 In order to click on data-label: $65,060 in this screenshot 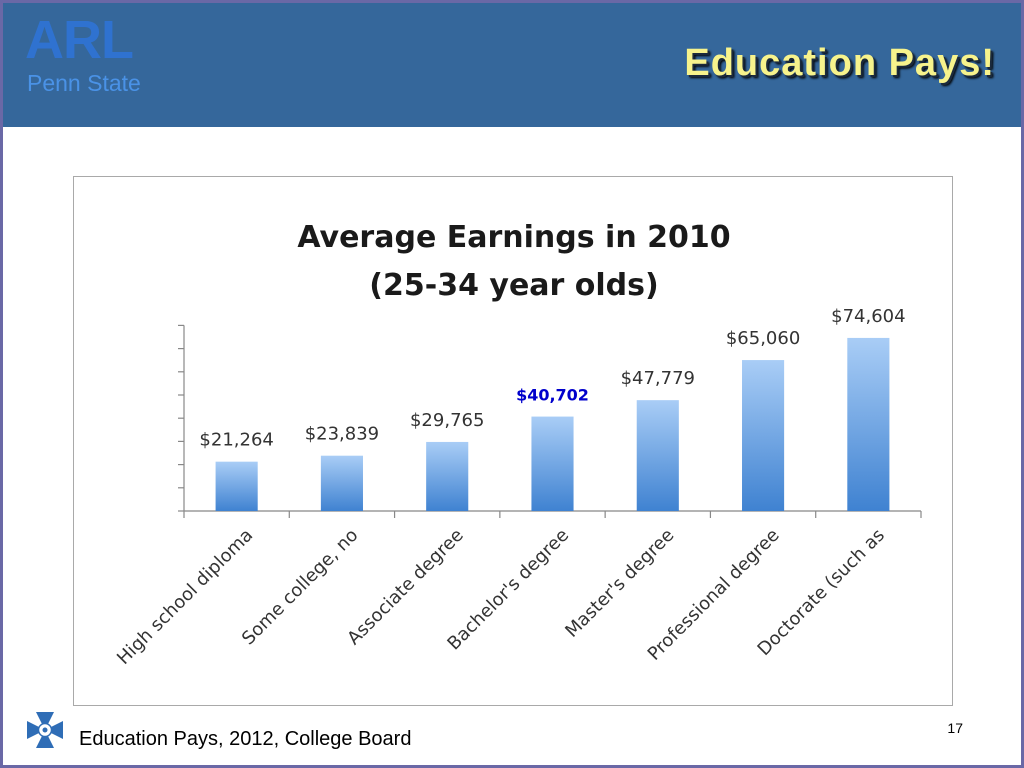, I will do `click(763, 338)`.